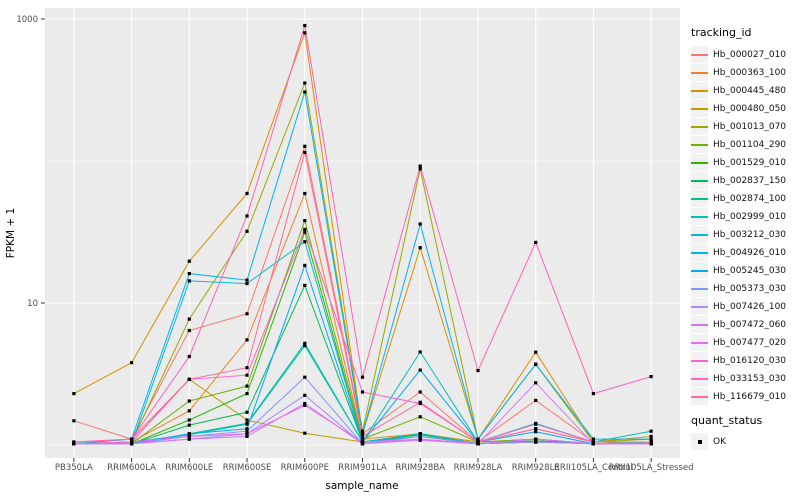  What do you see at coordinates (420, 468) in the screenshot?
I see `x-tick-label: RRIM928BA` at bounding box center [420, 468].